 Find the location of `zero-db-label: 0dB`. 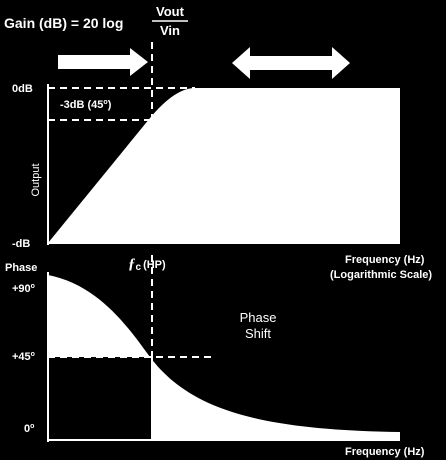

zero-db-label: 0dB is located at coordinates (22, 89).